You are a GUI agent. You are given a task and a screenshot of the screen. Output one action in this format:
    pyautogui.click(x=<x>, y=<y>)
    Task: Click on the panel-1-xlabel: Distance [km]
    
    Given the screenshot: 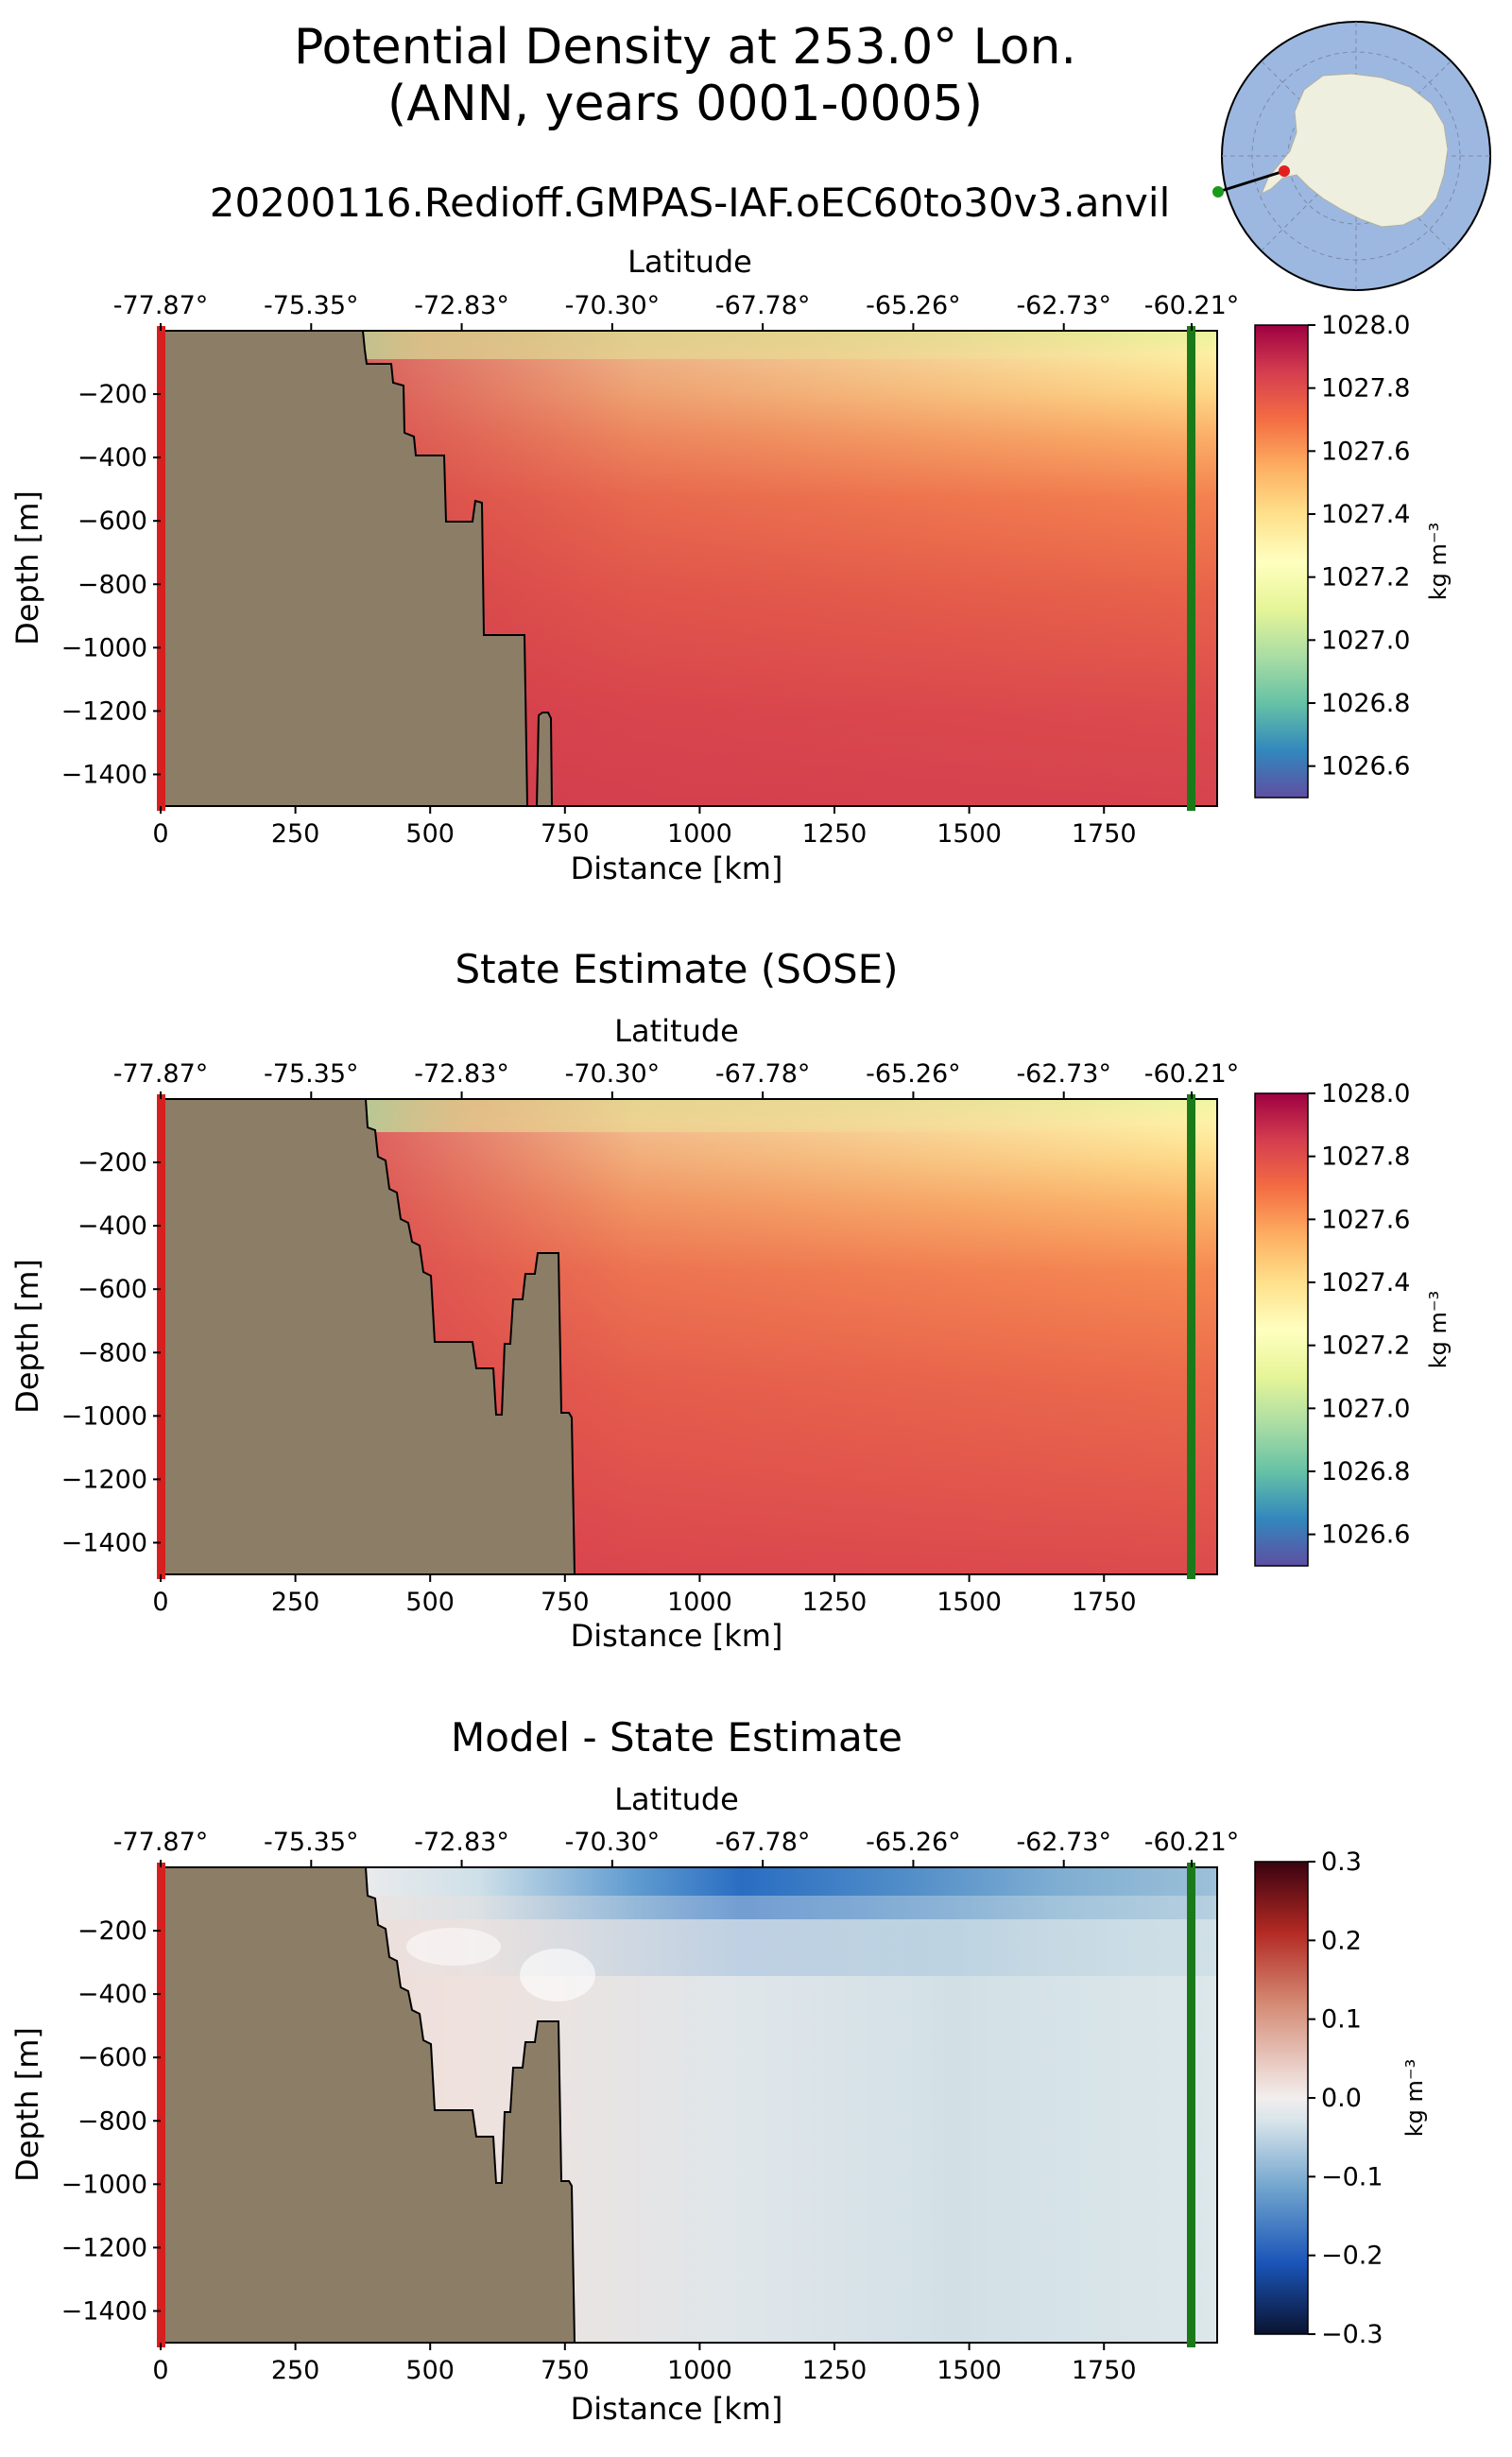 What is the action you would take?
    pyautogui.click(x=677, y=868)
    